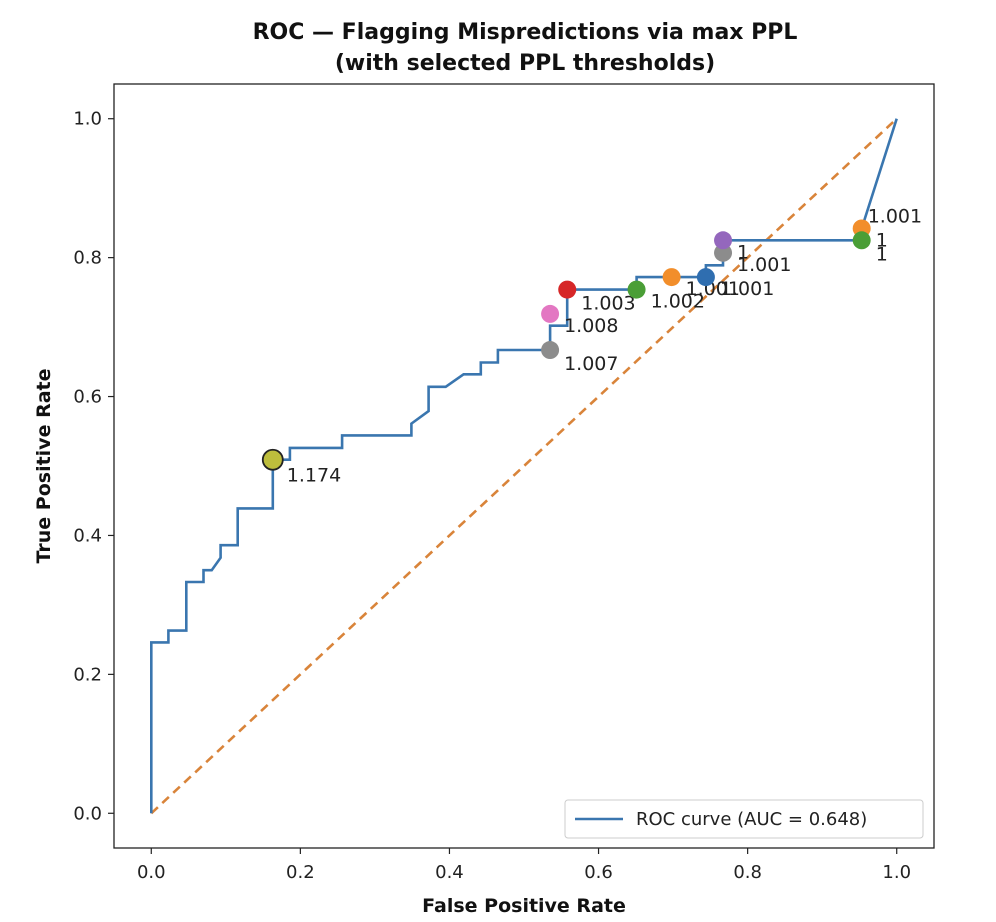  What do you see at coordinates (93, 466) in the screenshot?
I see `y-axis-ticks: 0.0 0.2 0.4 0.6 0.8 1.0` at bounding box center [93, 466].